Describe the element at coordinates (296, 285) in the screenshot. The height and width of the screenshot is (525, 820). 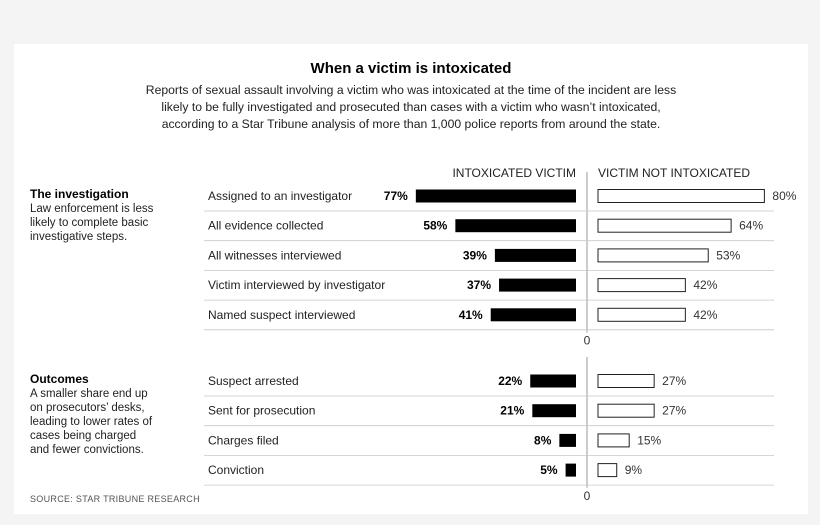
I see `category-label: Victim interviewed by investigator` at that location.